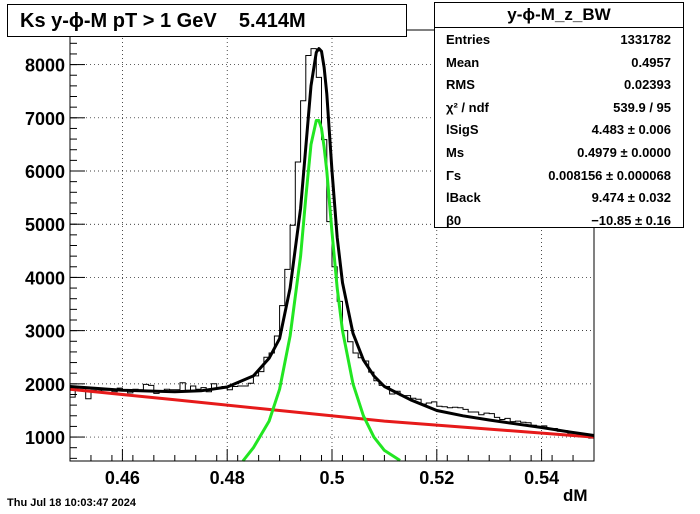 This screenshot has width=700, height=514. I want to click on stats-row: lBack 9.474 ± 0.032, so click(559, 197).